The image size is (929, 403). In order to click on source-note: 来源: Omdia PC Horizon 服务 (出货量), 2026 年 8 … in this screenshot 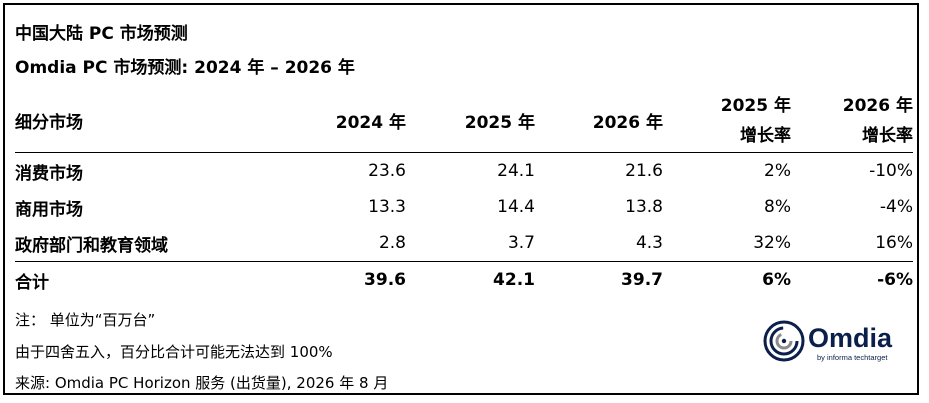, I will do `click(202, 383)`.